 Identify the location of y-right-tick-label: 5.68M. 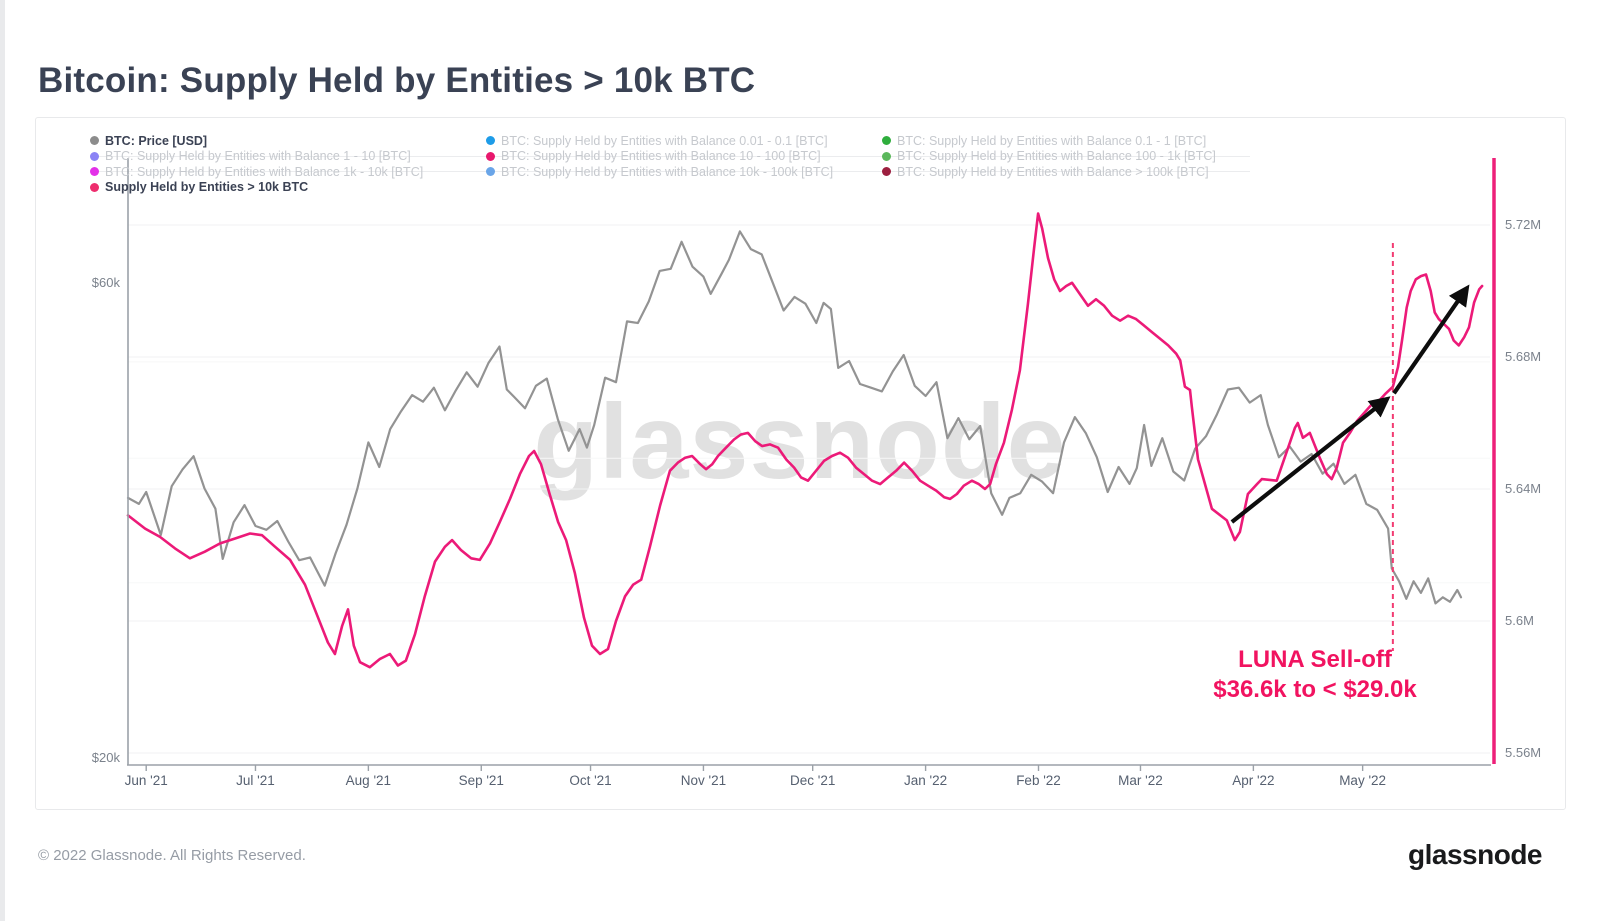
(1523, 356).